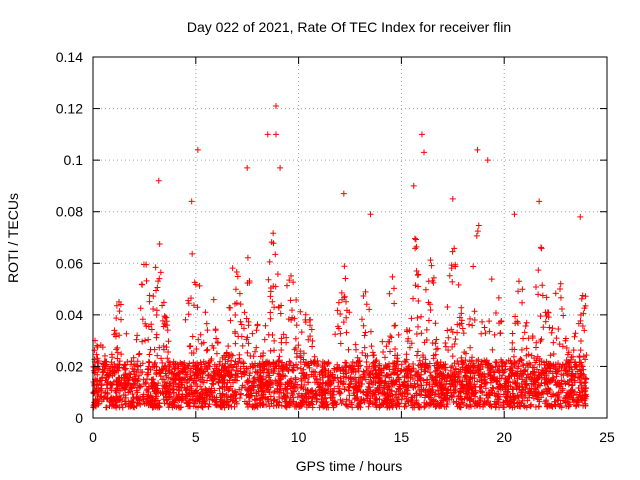  What do you see at coordinates (79, 418) in the screenshot?
I see `y-tick-label: 0` at bounding box center [79, 418].